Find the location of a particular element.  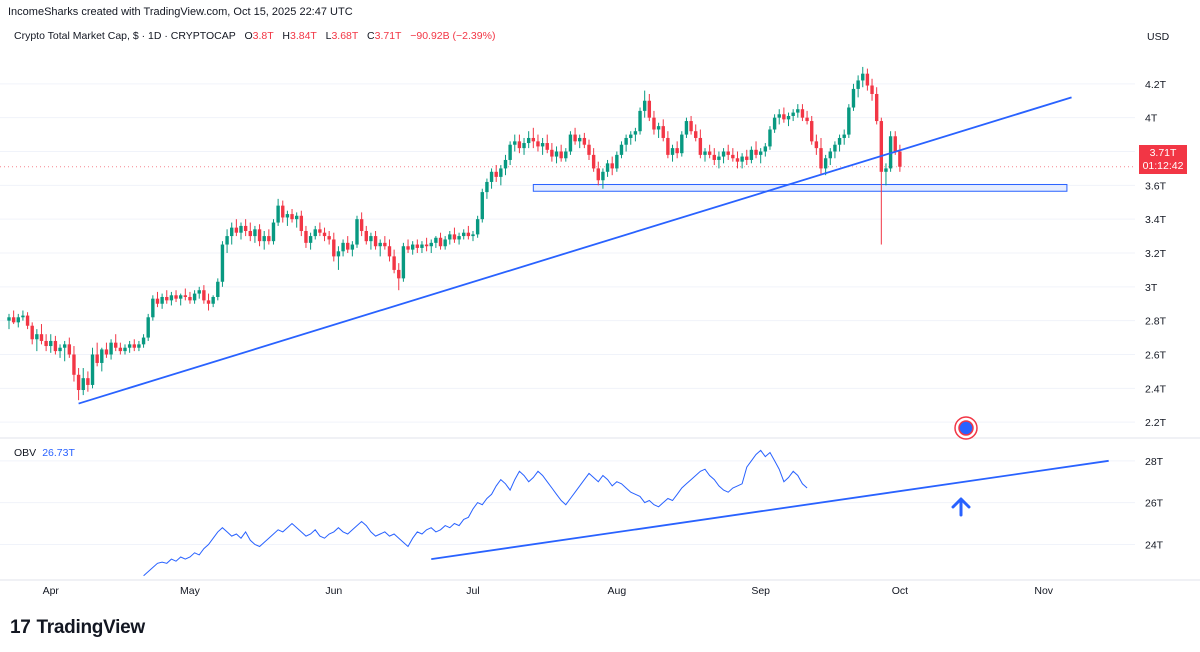

support-zone-box is located at coordinates (800, 187).